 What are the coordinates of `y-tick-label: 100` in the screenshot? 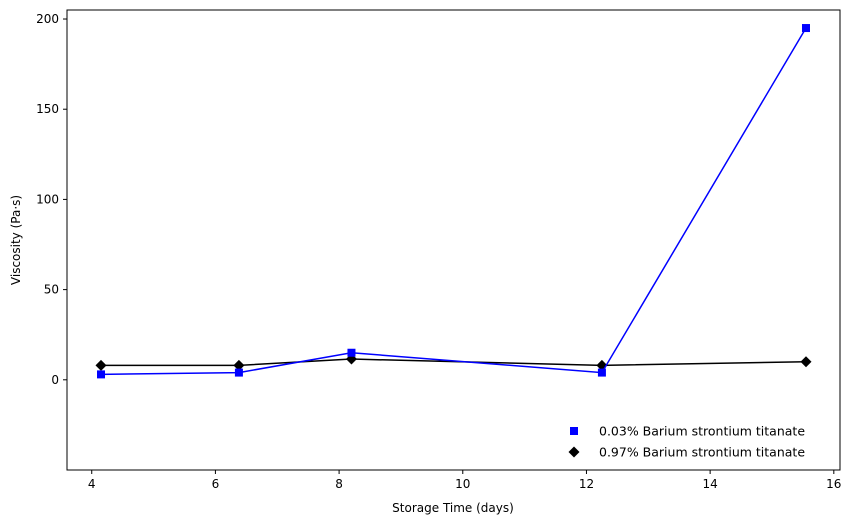 It's located at (47, 199).